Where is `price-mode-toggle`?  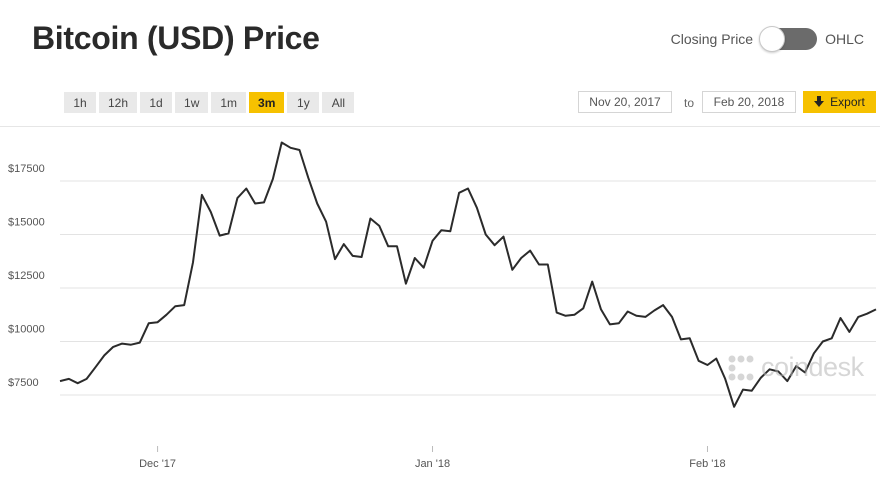 price-mode-toggle is located at coordinates (788, 39).